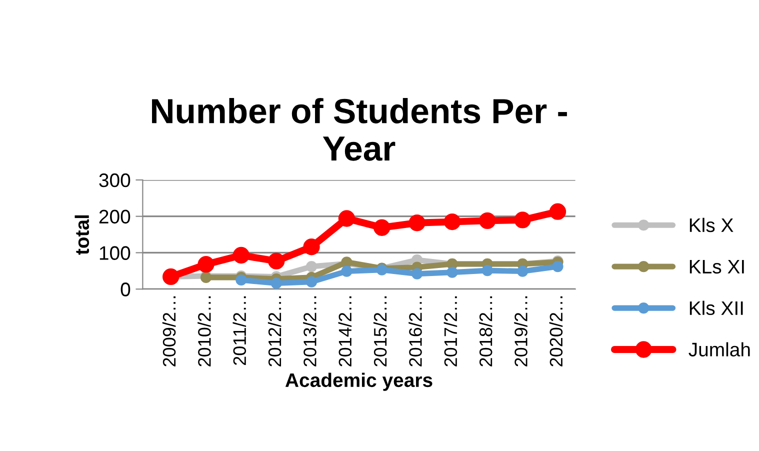 Image resolution: width=759 pixels, height=451 pixels. What do you see at coordinates (114, 217) in the screenshot?
I see `y-tick-label: 200` at bounding box center [114, 217].